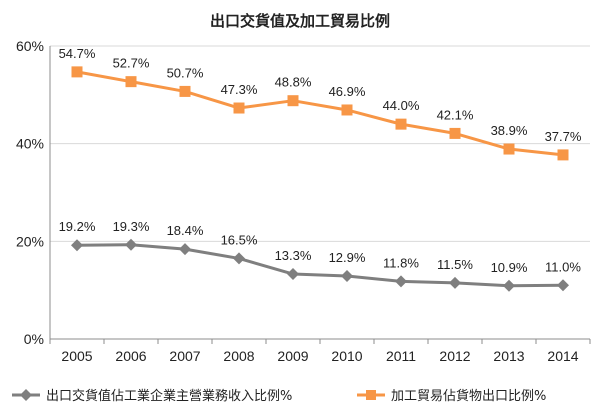 The height and width of the screenshot is (414, 600). Describe the element at coordinates (401, 262) in the screenshot. I see `data-label: 11.8%` at that location.